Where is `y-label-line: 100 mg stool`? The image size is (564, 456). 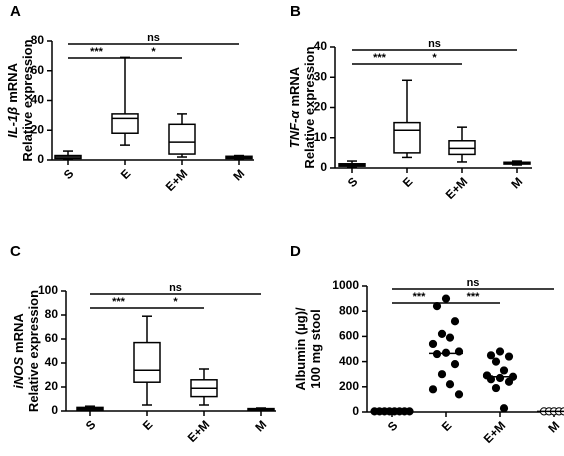 y-label-line: 100 mg stool is located at coordinates (315, 348).